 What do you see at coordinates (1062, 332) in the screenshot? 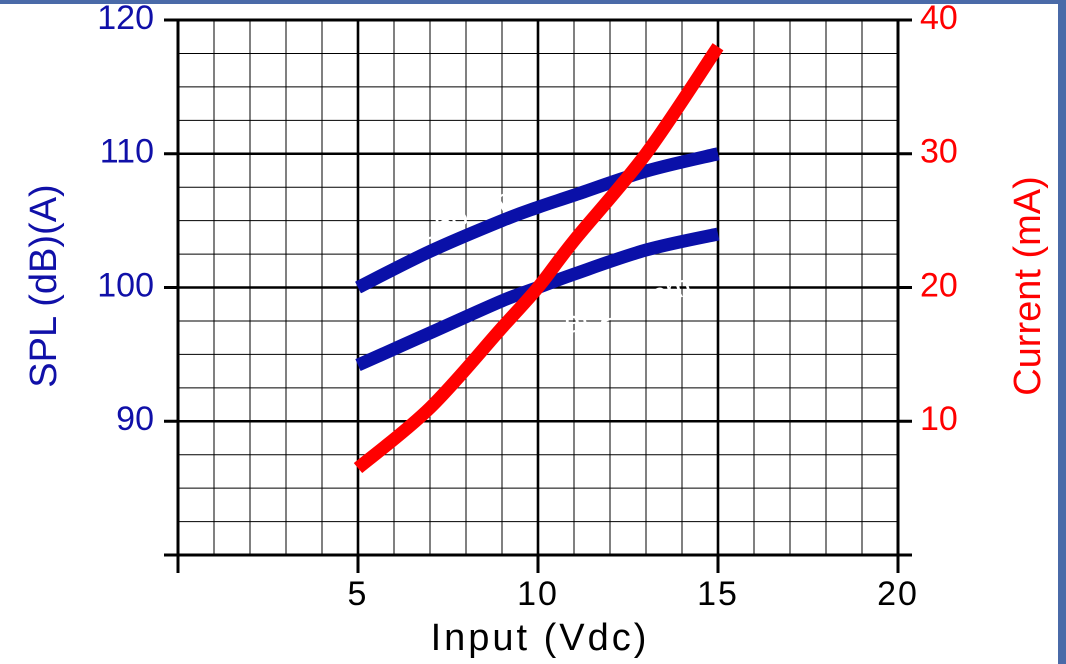
I see `right-border-strip` at bounding box center [1062, 332].